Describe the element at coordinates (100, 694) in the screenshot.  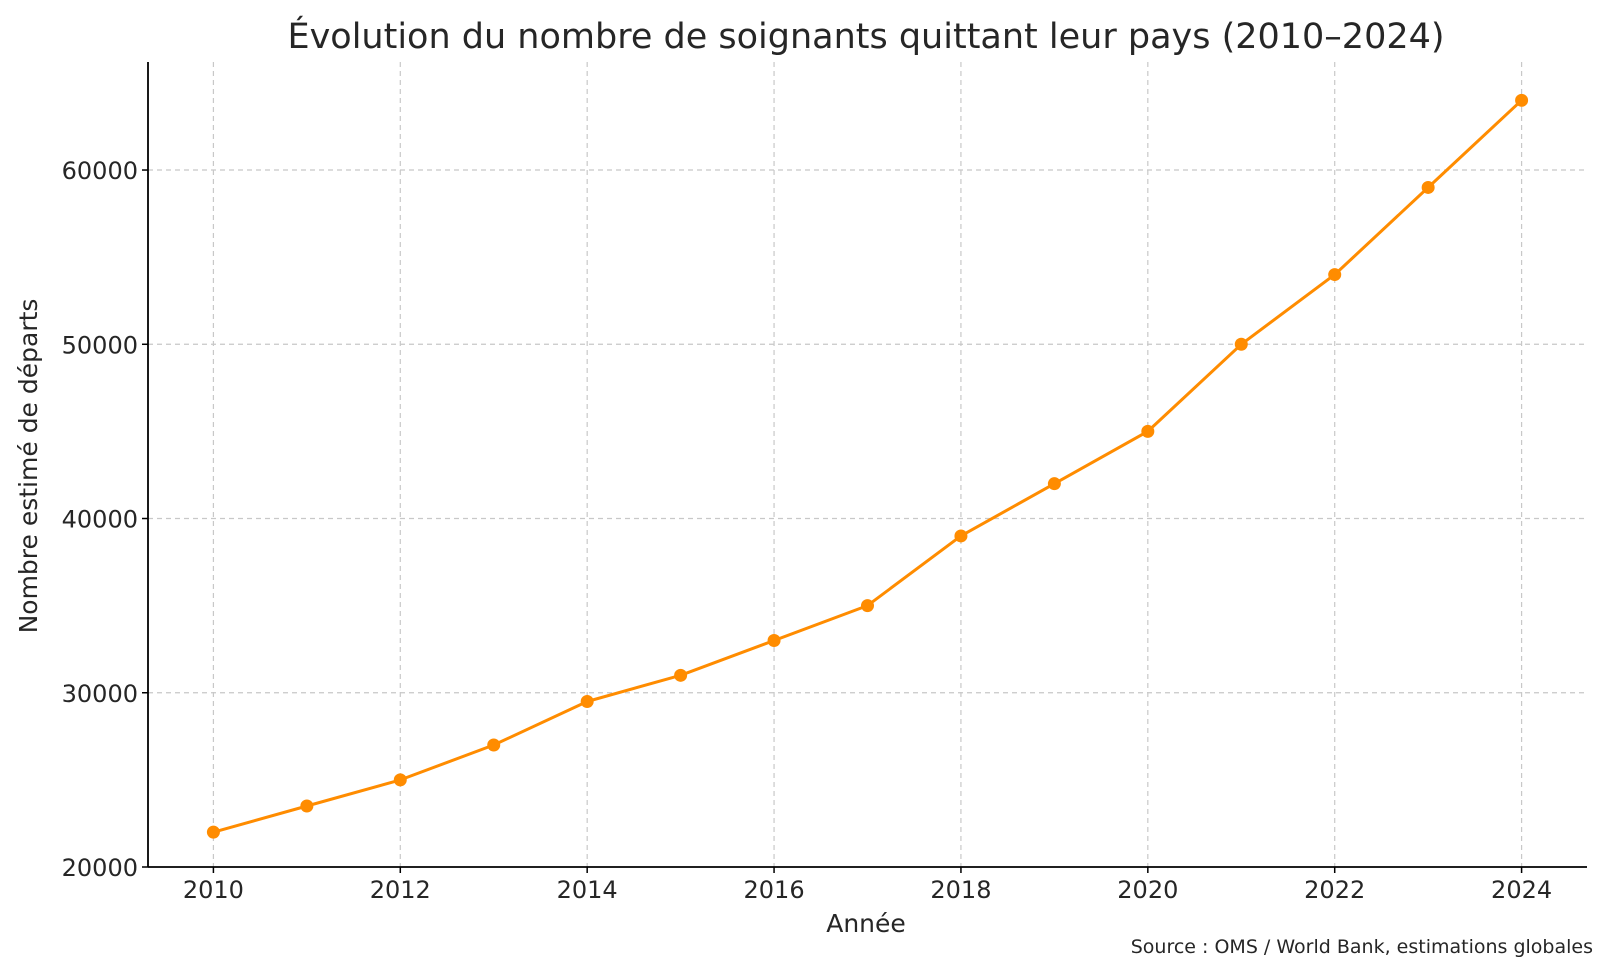
I see `y-tick-label: 30000` at that location.